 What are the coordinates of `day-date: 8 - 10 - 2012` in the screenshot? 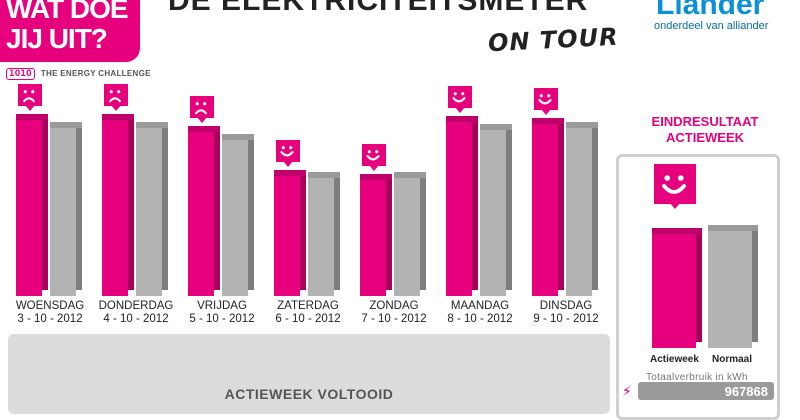 It's located at (480, 319).